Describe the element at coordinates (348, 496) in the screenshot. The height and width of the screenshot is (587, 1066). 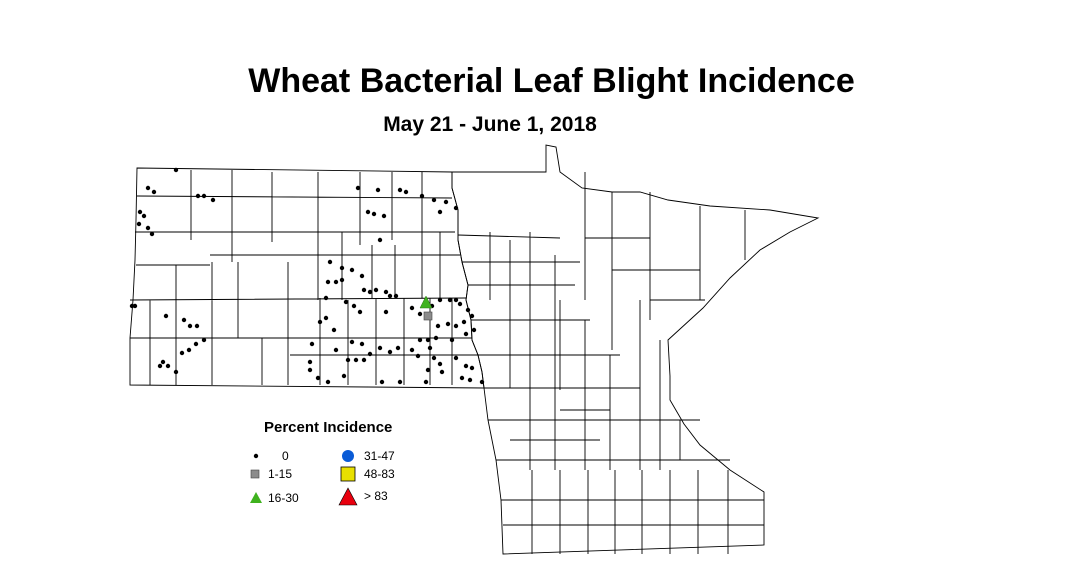
I see `legend-symbol-triangle-red-icon` at that location.